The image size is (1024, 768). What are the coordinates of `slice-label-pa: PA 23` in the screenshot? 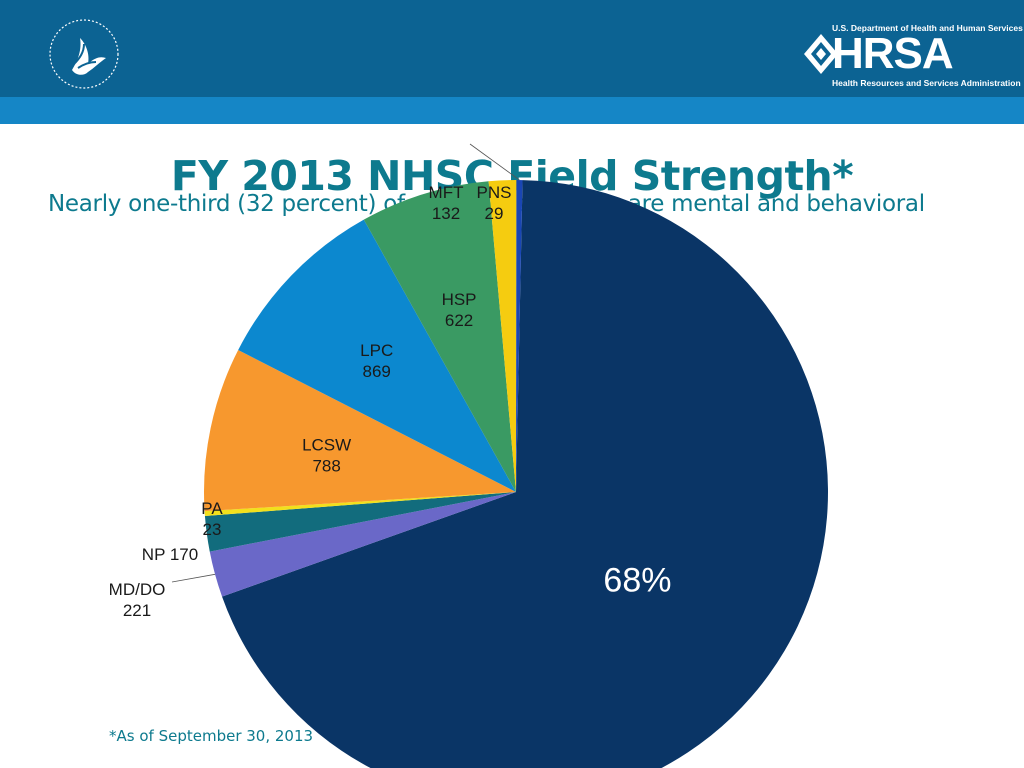 It's located at (212, 519).